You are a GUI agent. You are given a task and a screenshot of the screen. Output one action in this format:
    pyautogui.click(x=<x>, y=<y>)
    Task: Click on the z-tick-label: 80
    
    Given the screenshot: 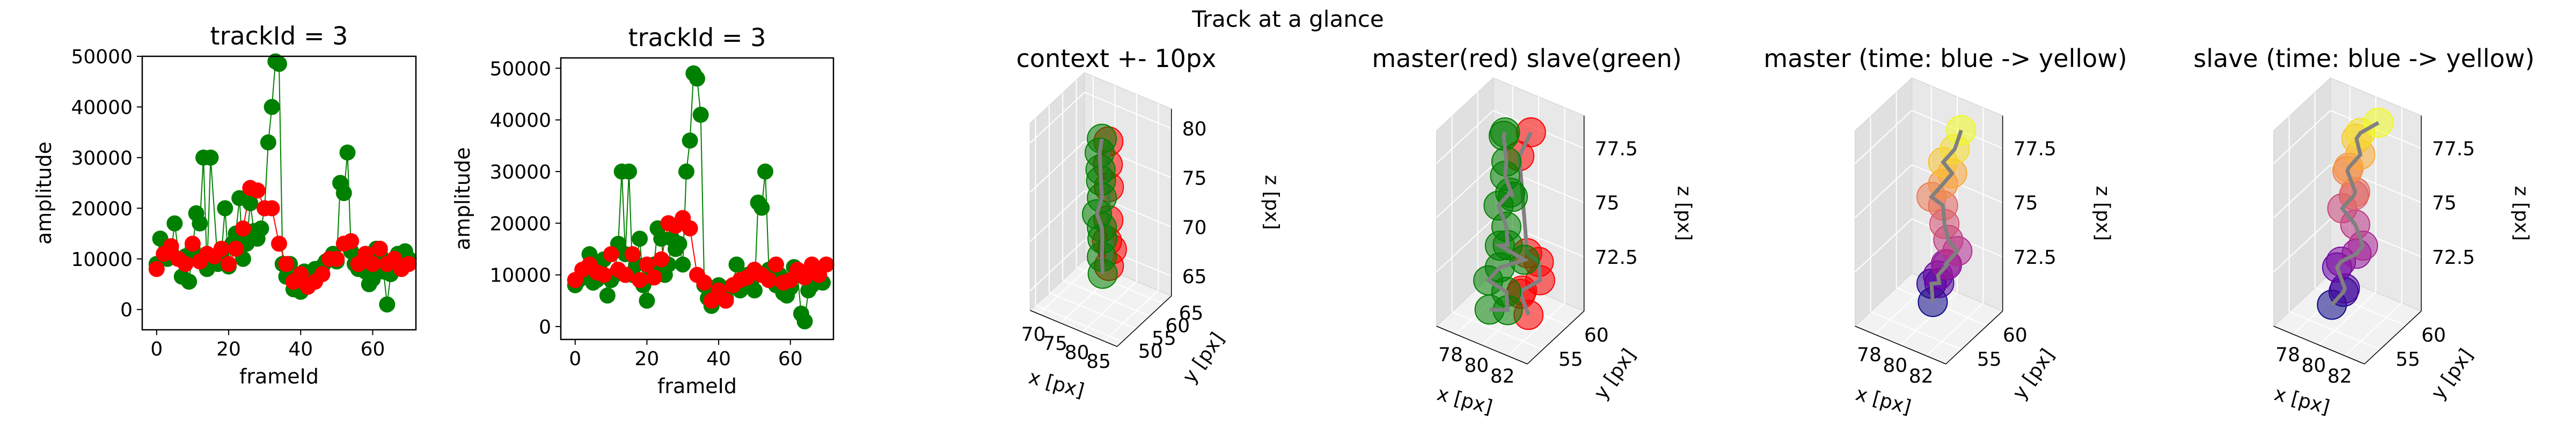 What is the action you would take?
    pyautogui.click(x=1194, y=129)
    